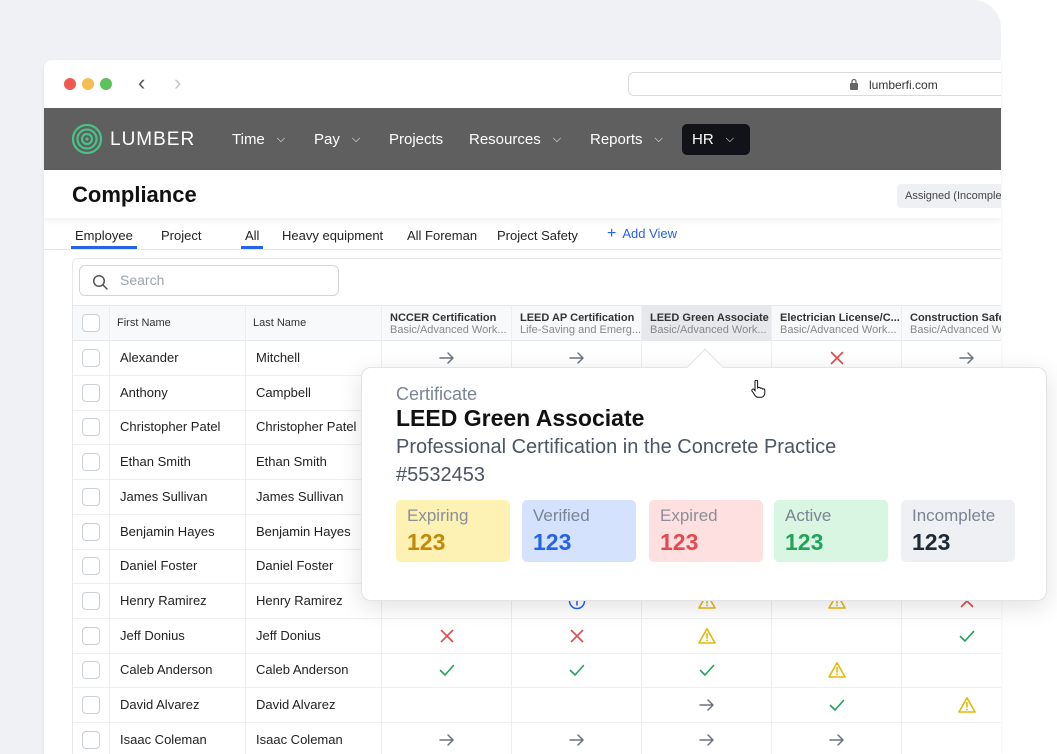 This screenshot has height=754, width=1057. I want to click on stat-active: Active 123, so click(831, 531).